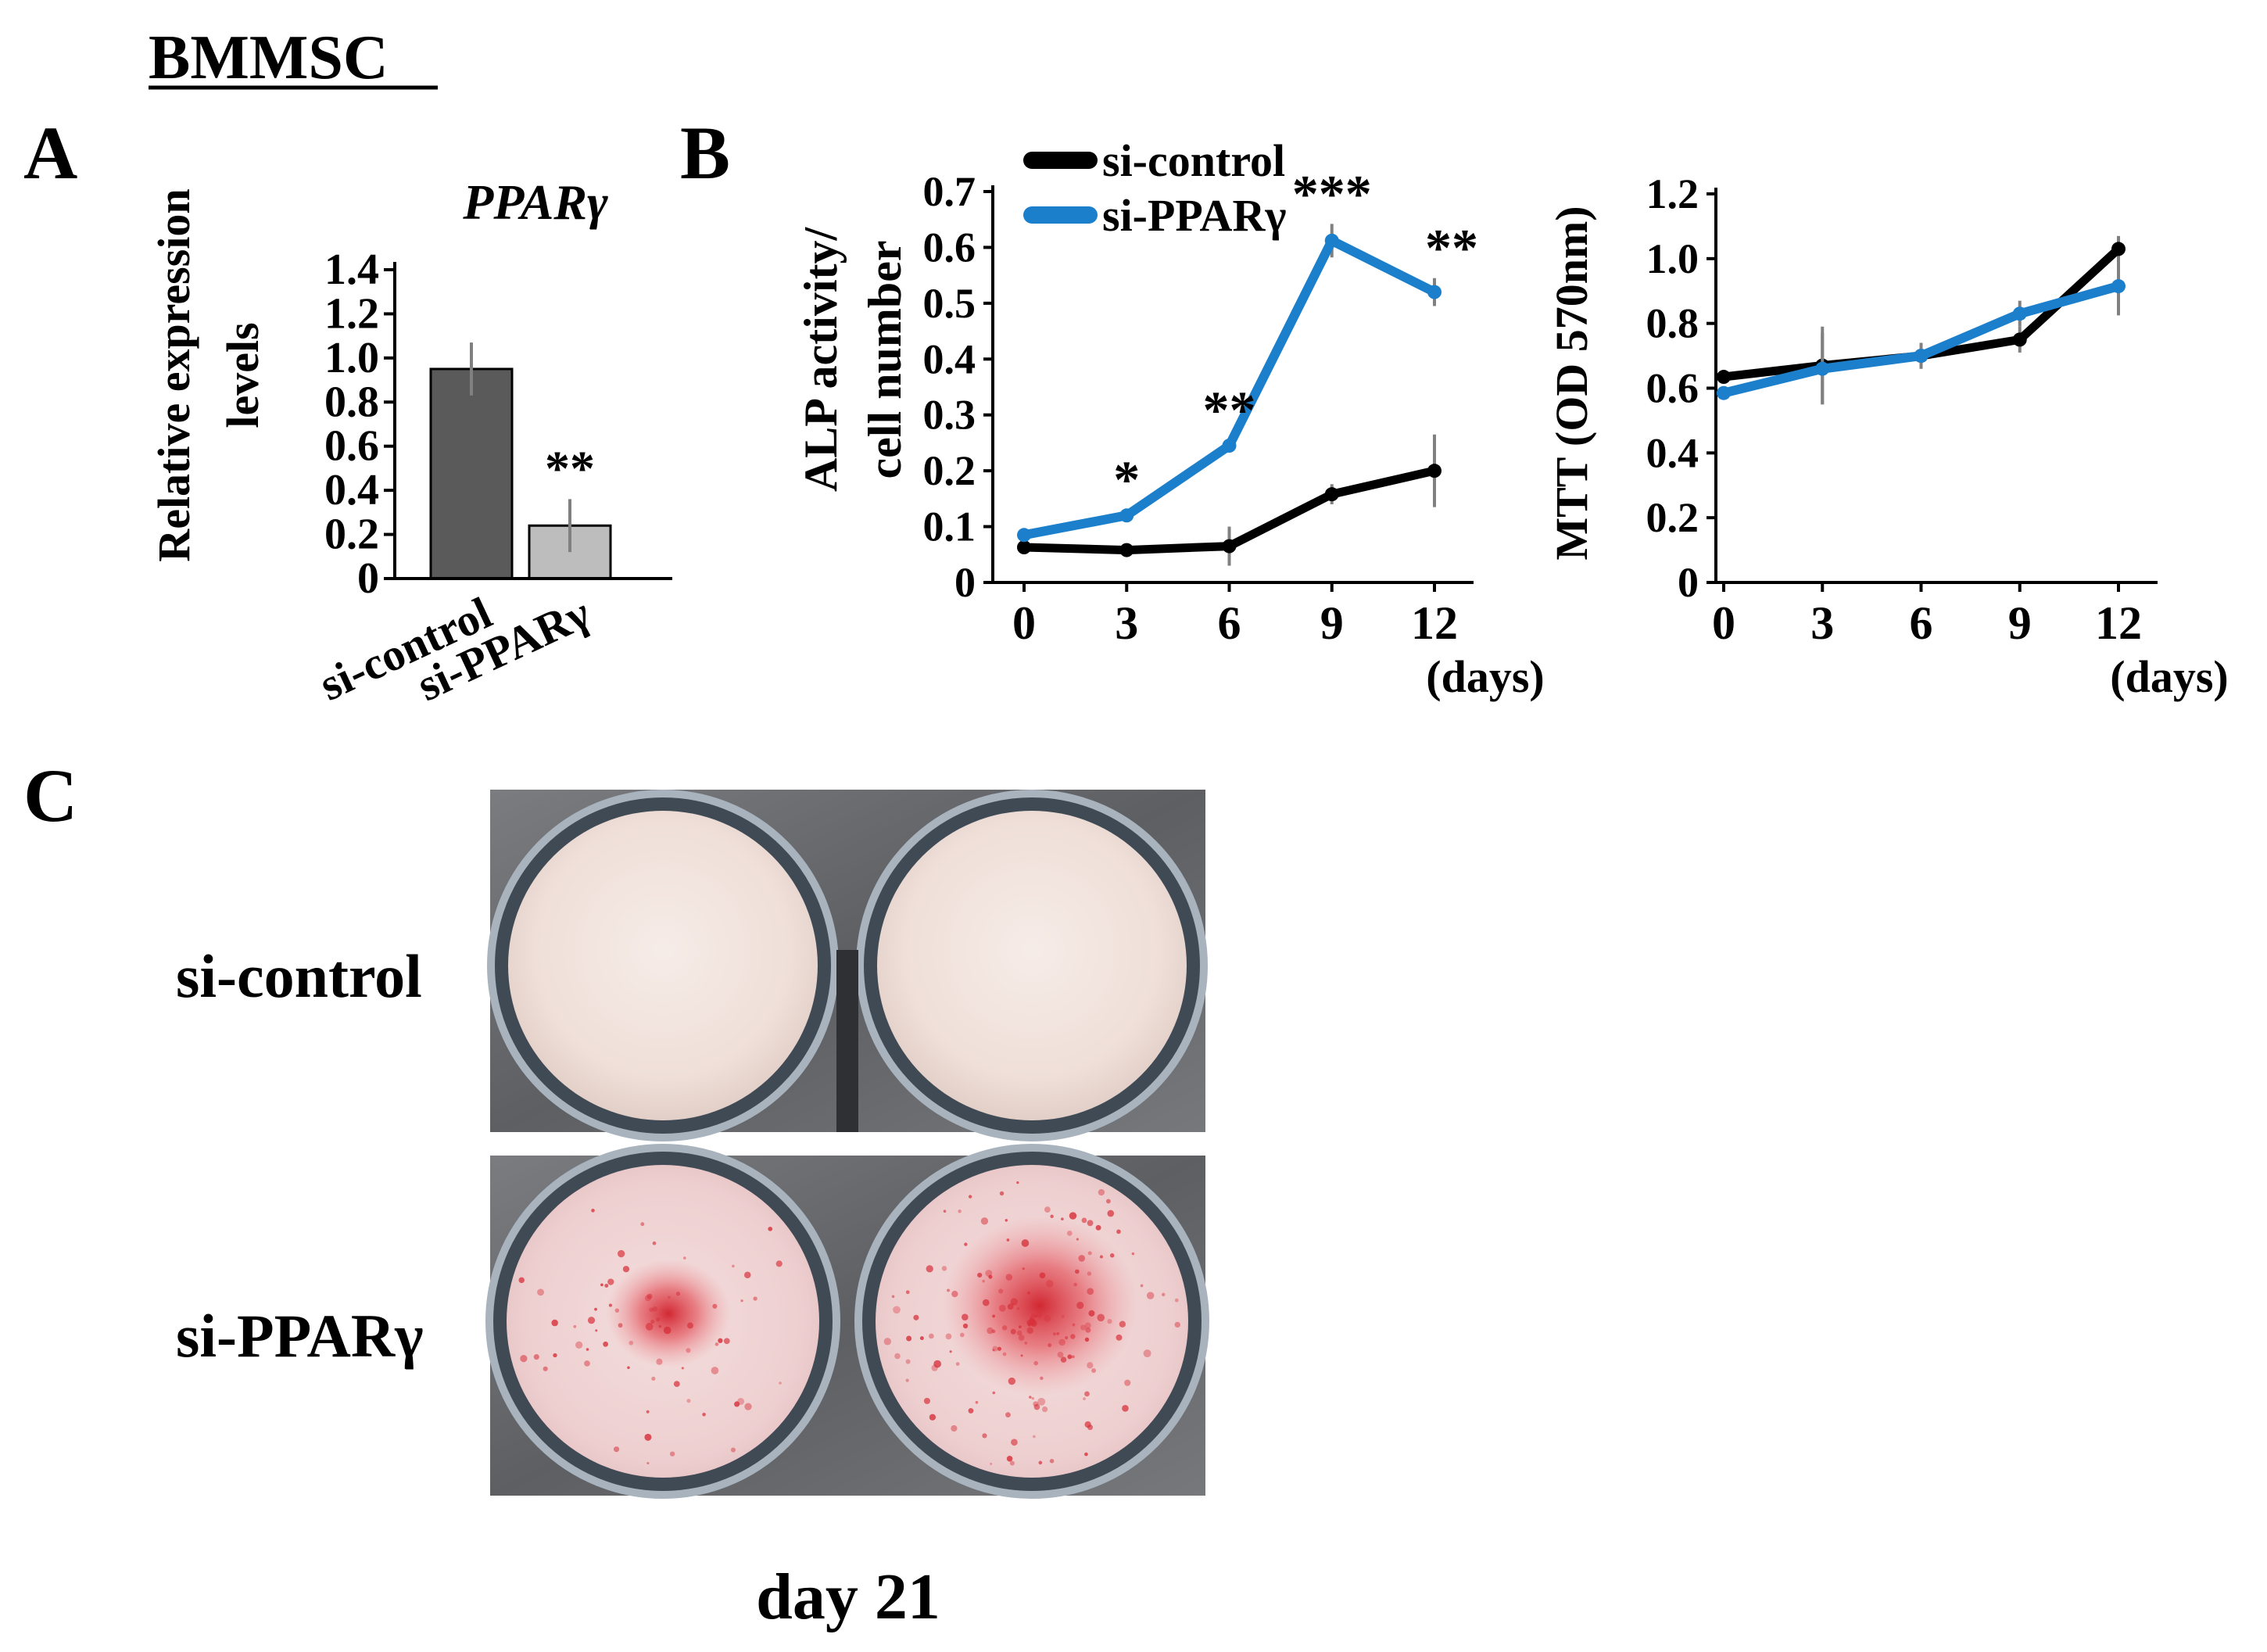  I want to click on ytick-label: 0.2, so click(1672, 517).